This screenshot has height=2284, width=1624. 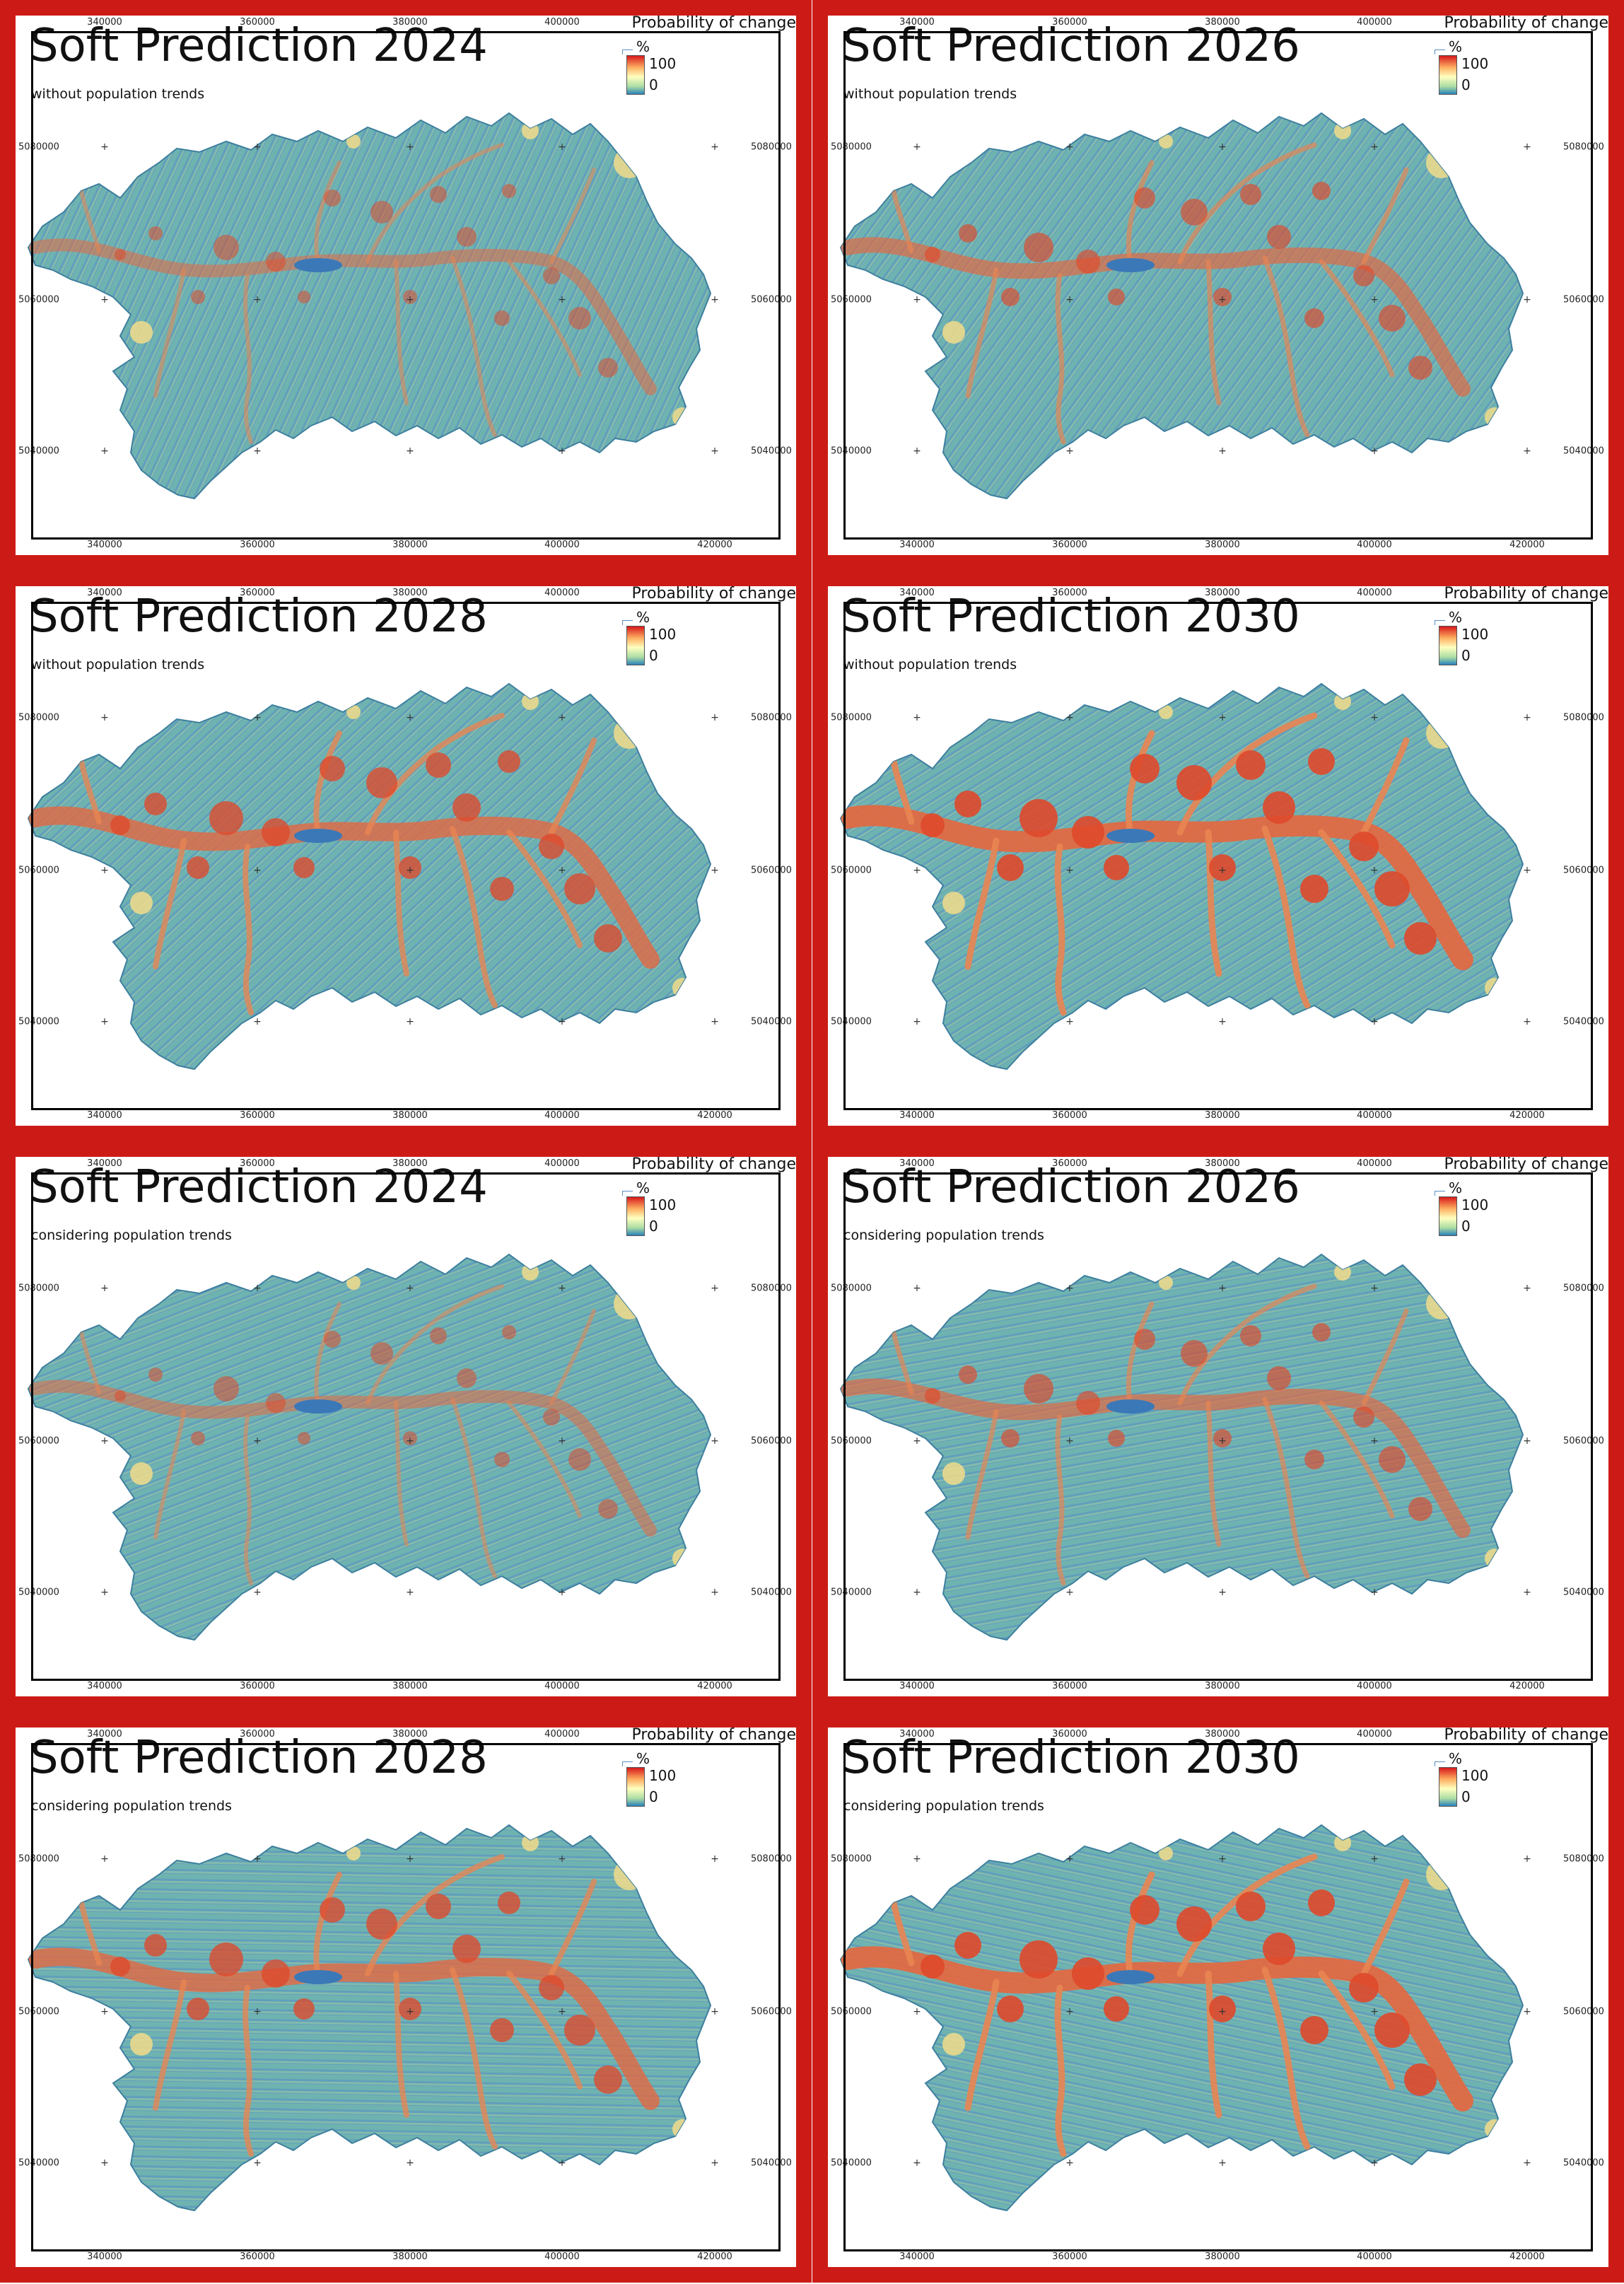 I want to click on legend-max-label: 100, so click(x=663, y=634).